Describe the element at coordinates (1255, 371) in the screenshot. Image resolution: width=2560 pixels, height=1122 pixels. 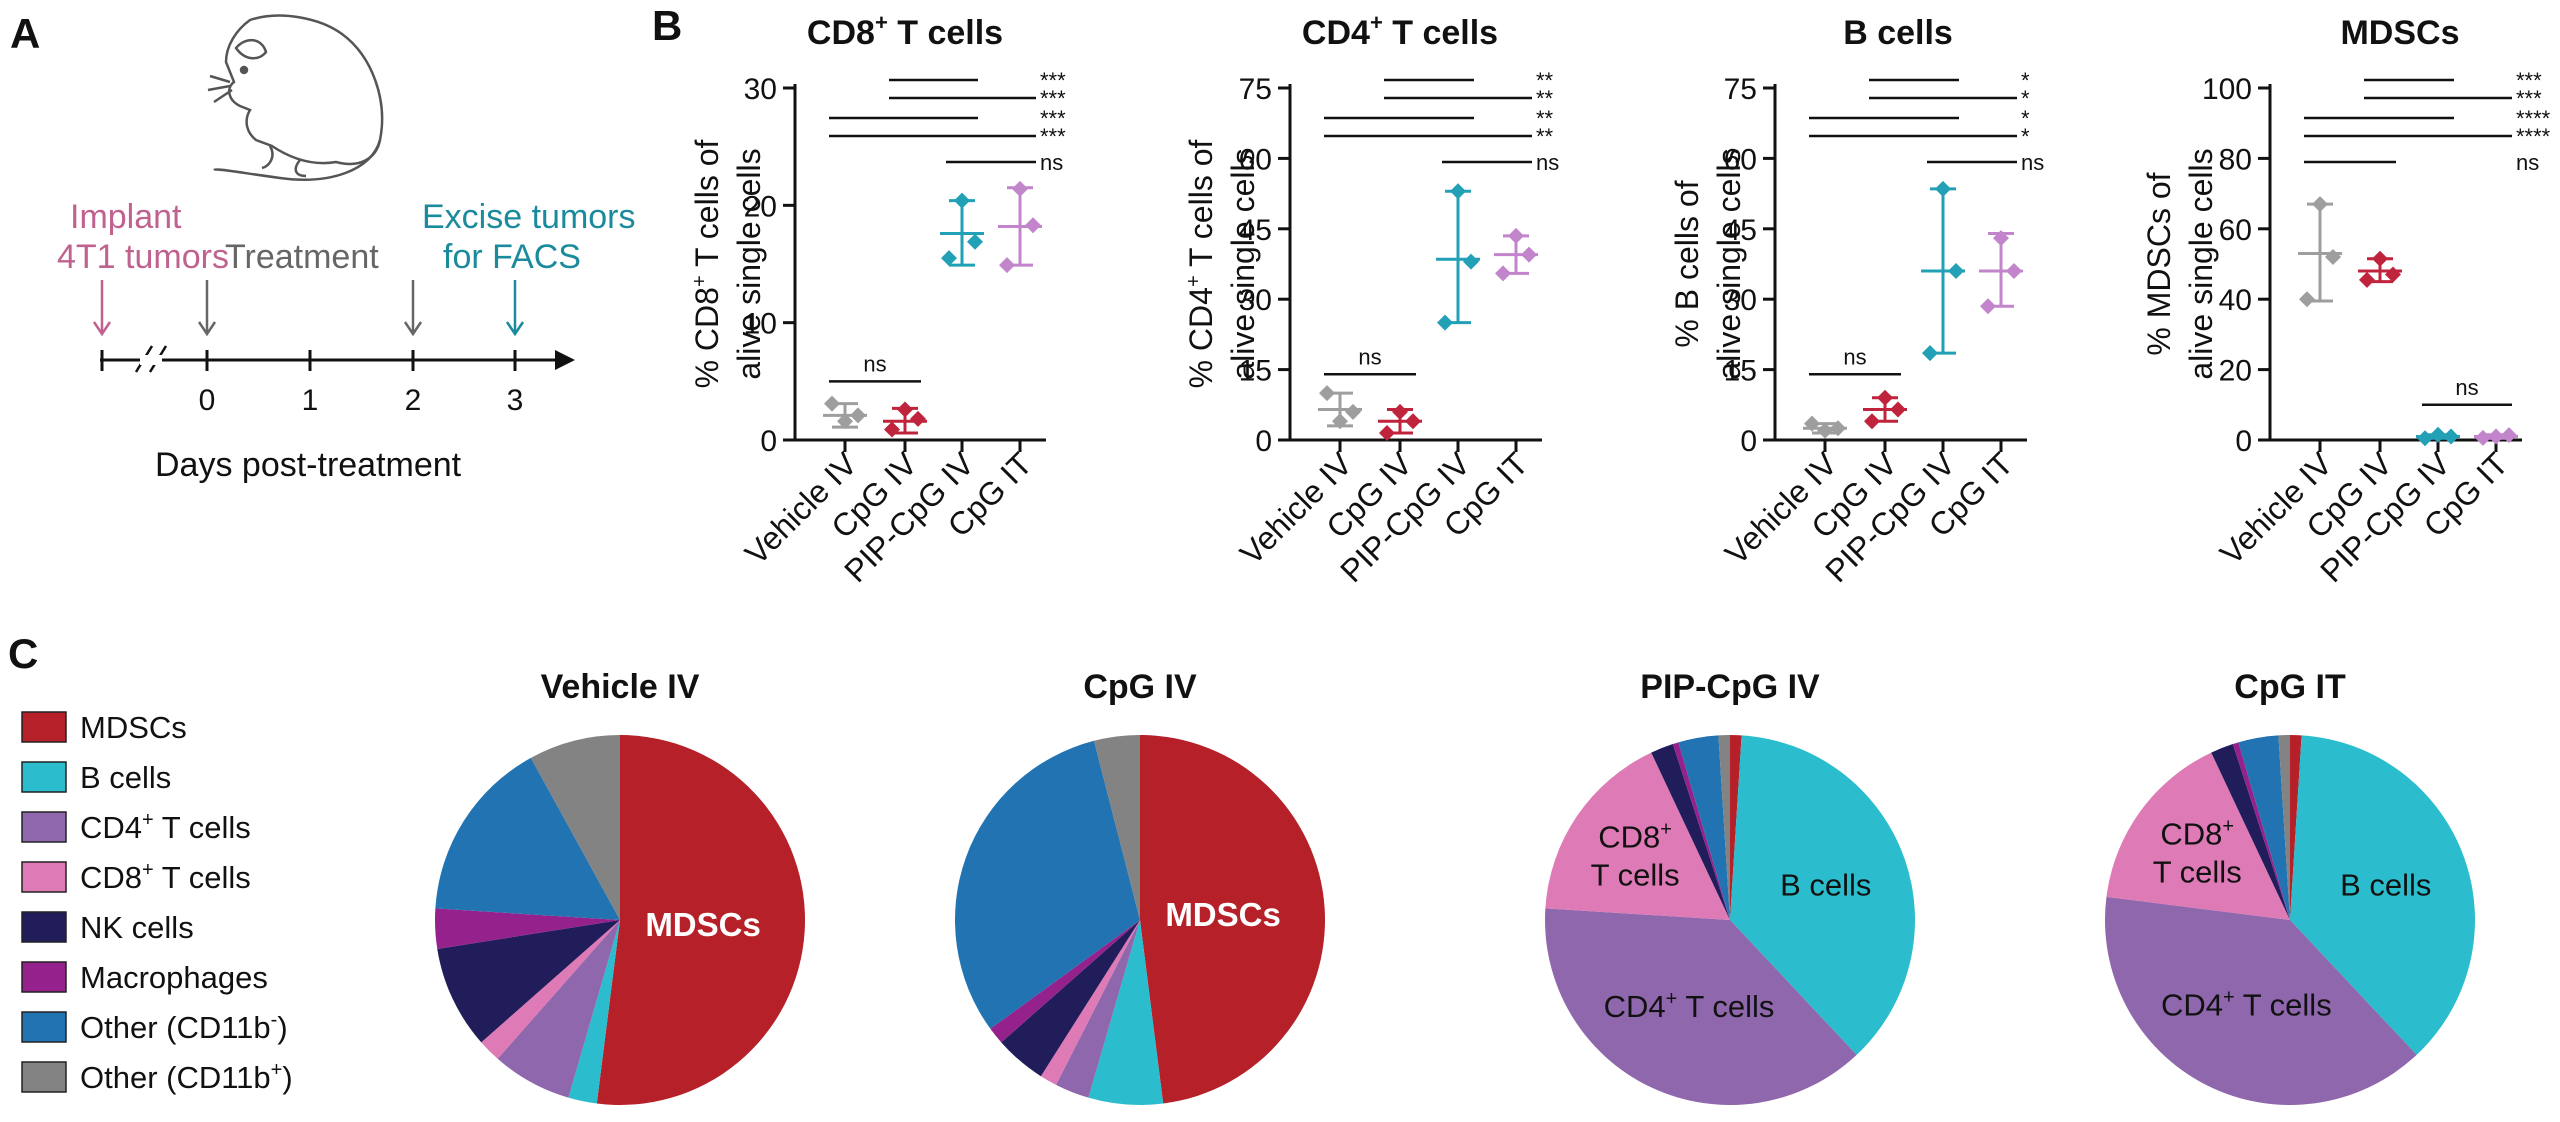
I see `y-tick-label: 15` at that location.